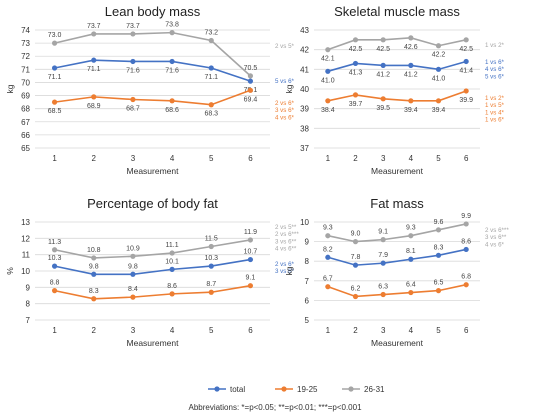  I want to click on data-label: 10.7, so click(251, 252).